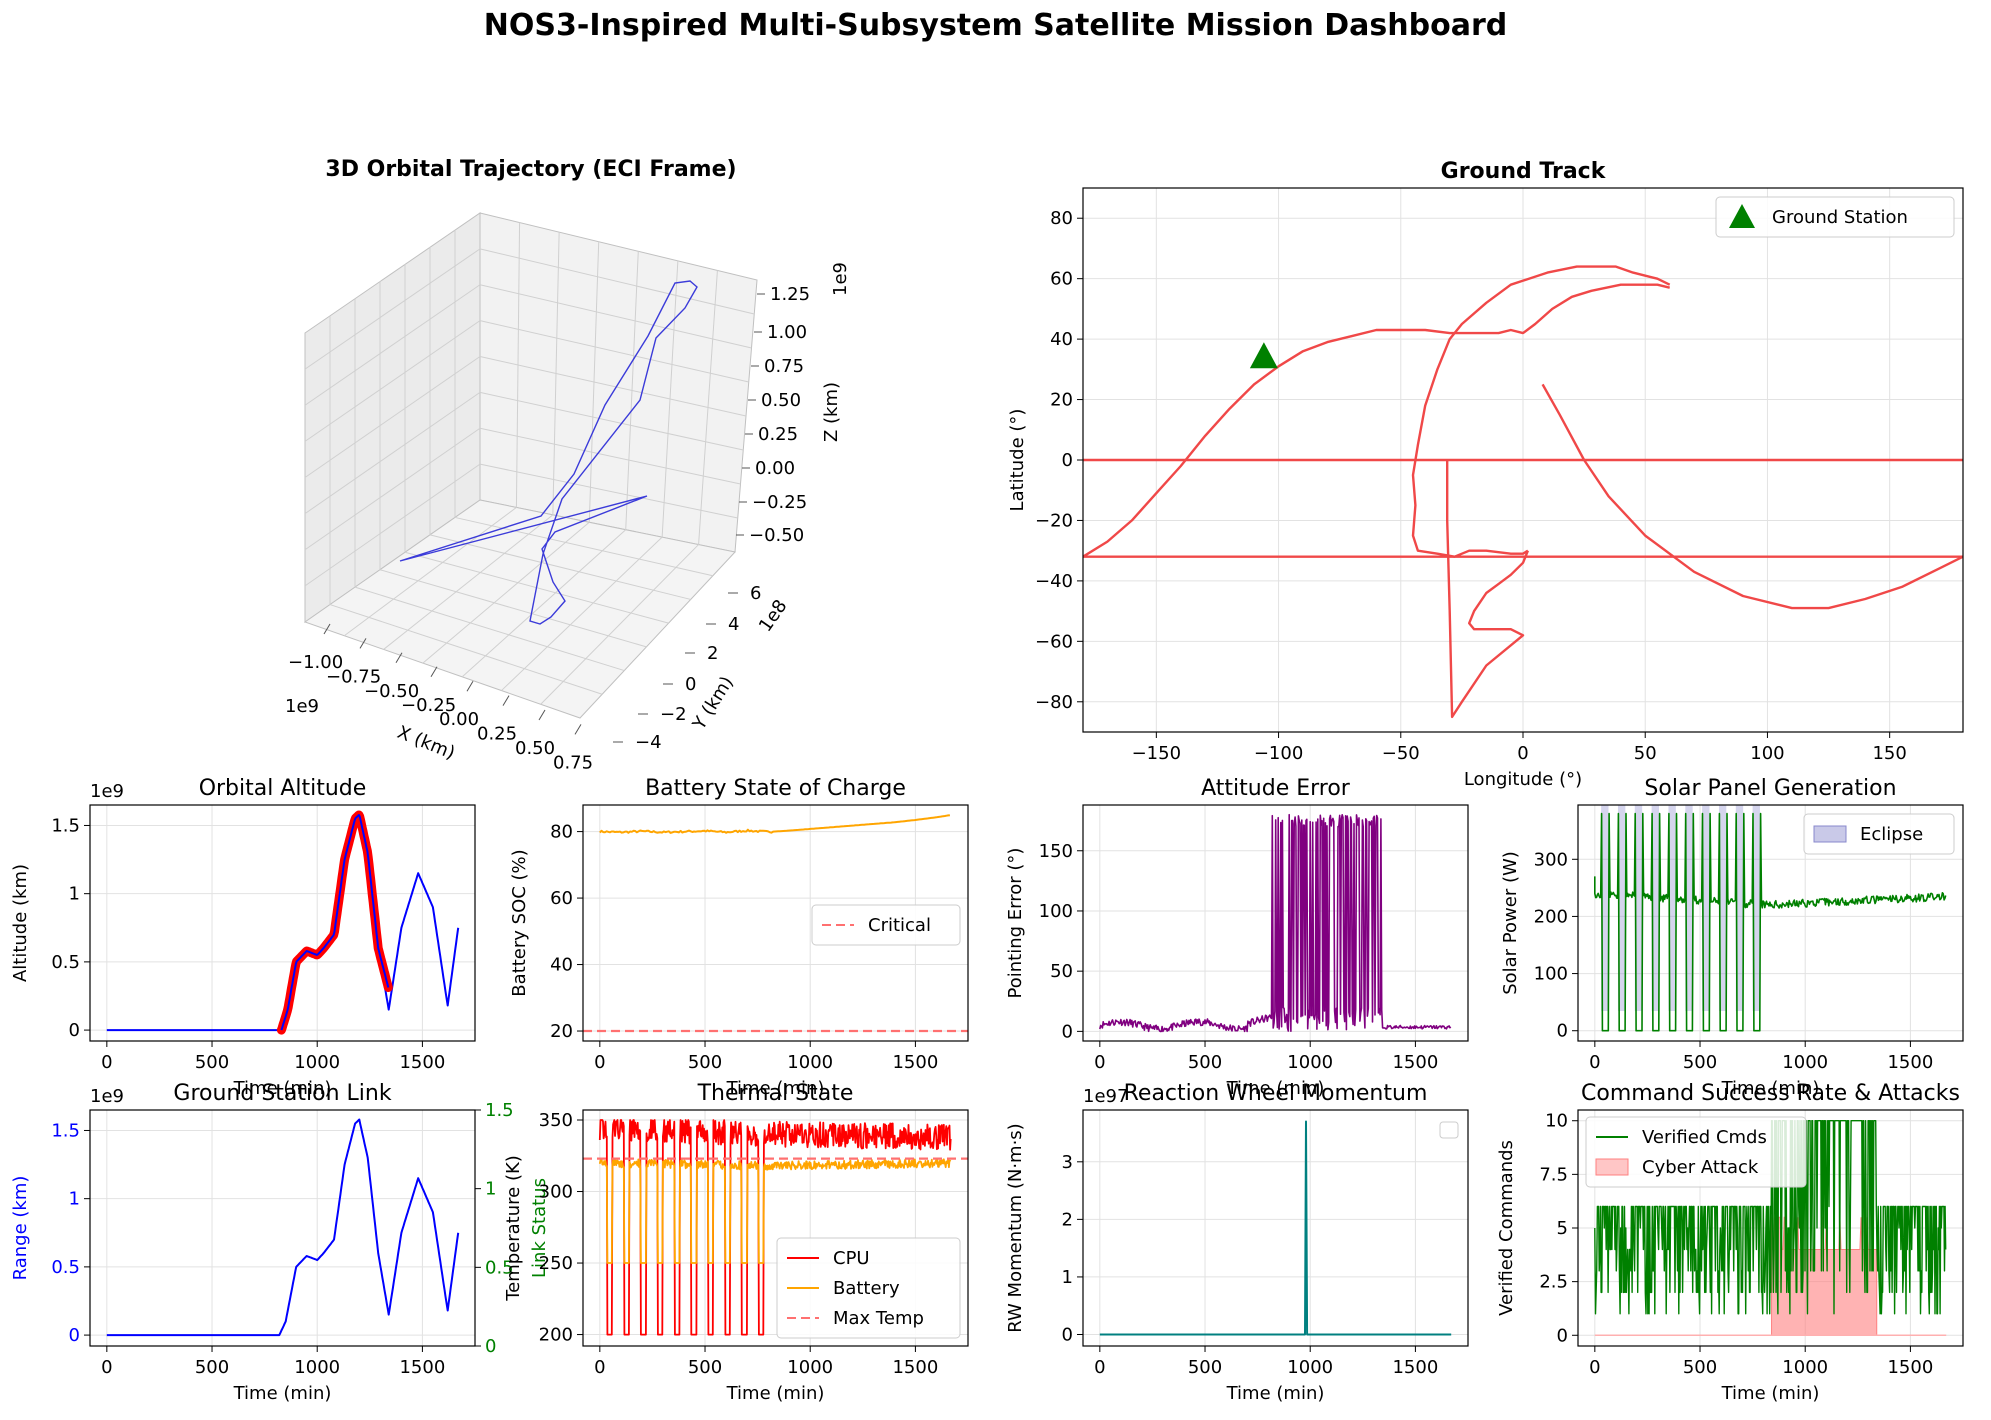 The image size is (1991, 1420). Describe the element at coordinates (1275, 1393) in the screenshot. I see `rw-xlabel: Time (min)` at that location.